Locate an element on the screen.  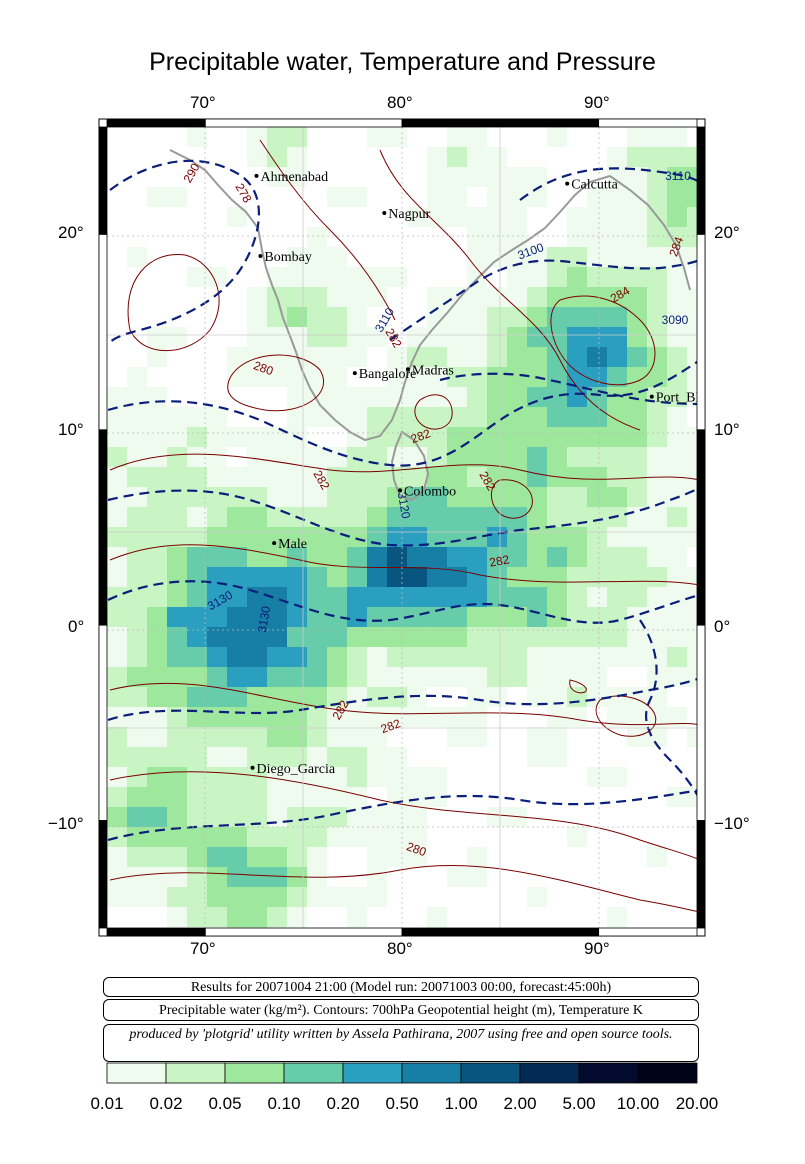
right-lat-label-10: 10° is located at coordinates (727, 429).